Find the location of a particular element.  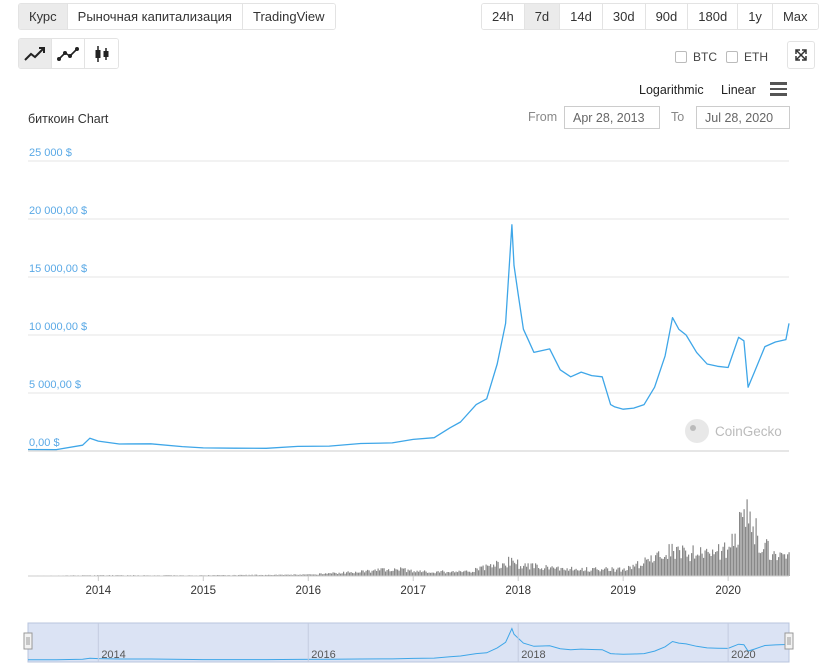

period-180d-button: 180d is located at coordinates (713, 16).